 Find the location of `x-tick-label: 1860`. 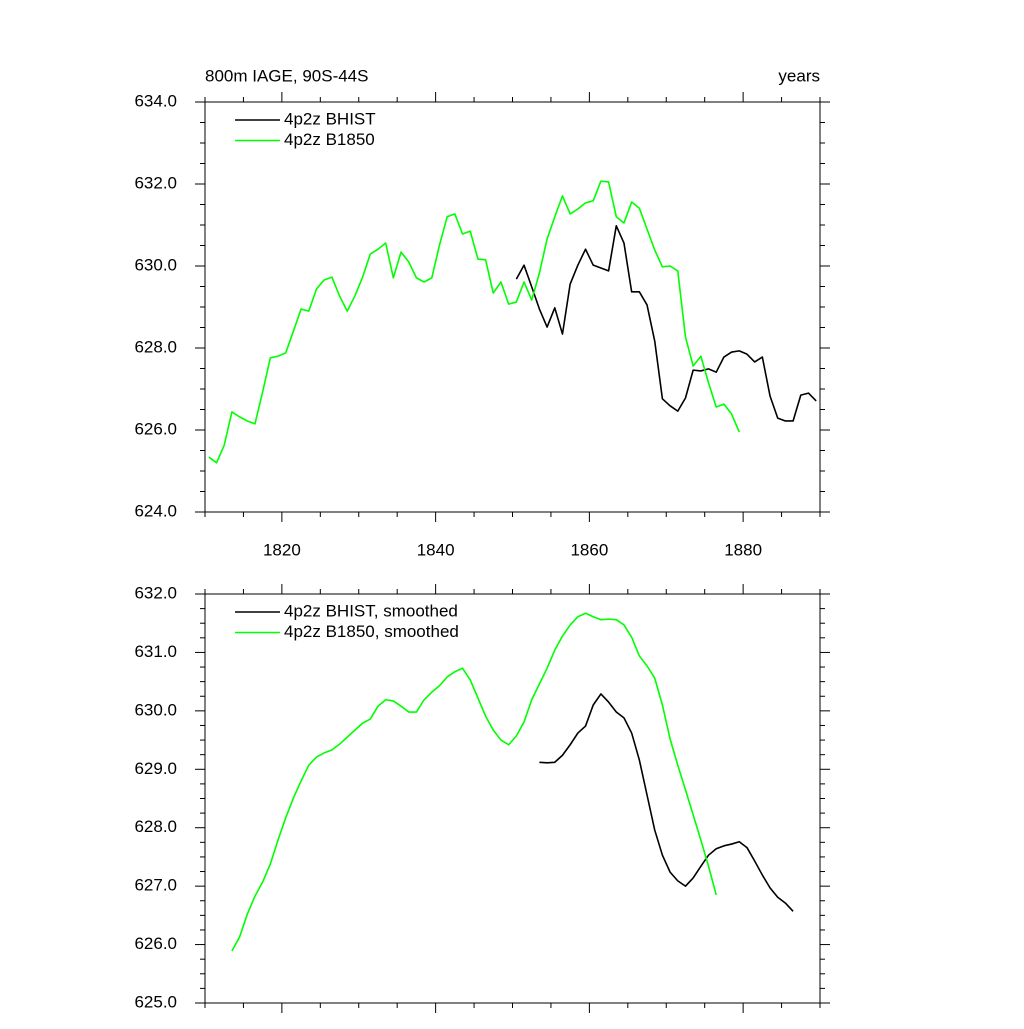

x-tick-label: 1860 is located at coordinates (589, 549).